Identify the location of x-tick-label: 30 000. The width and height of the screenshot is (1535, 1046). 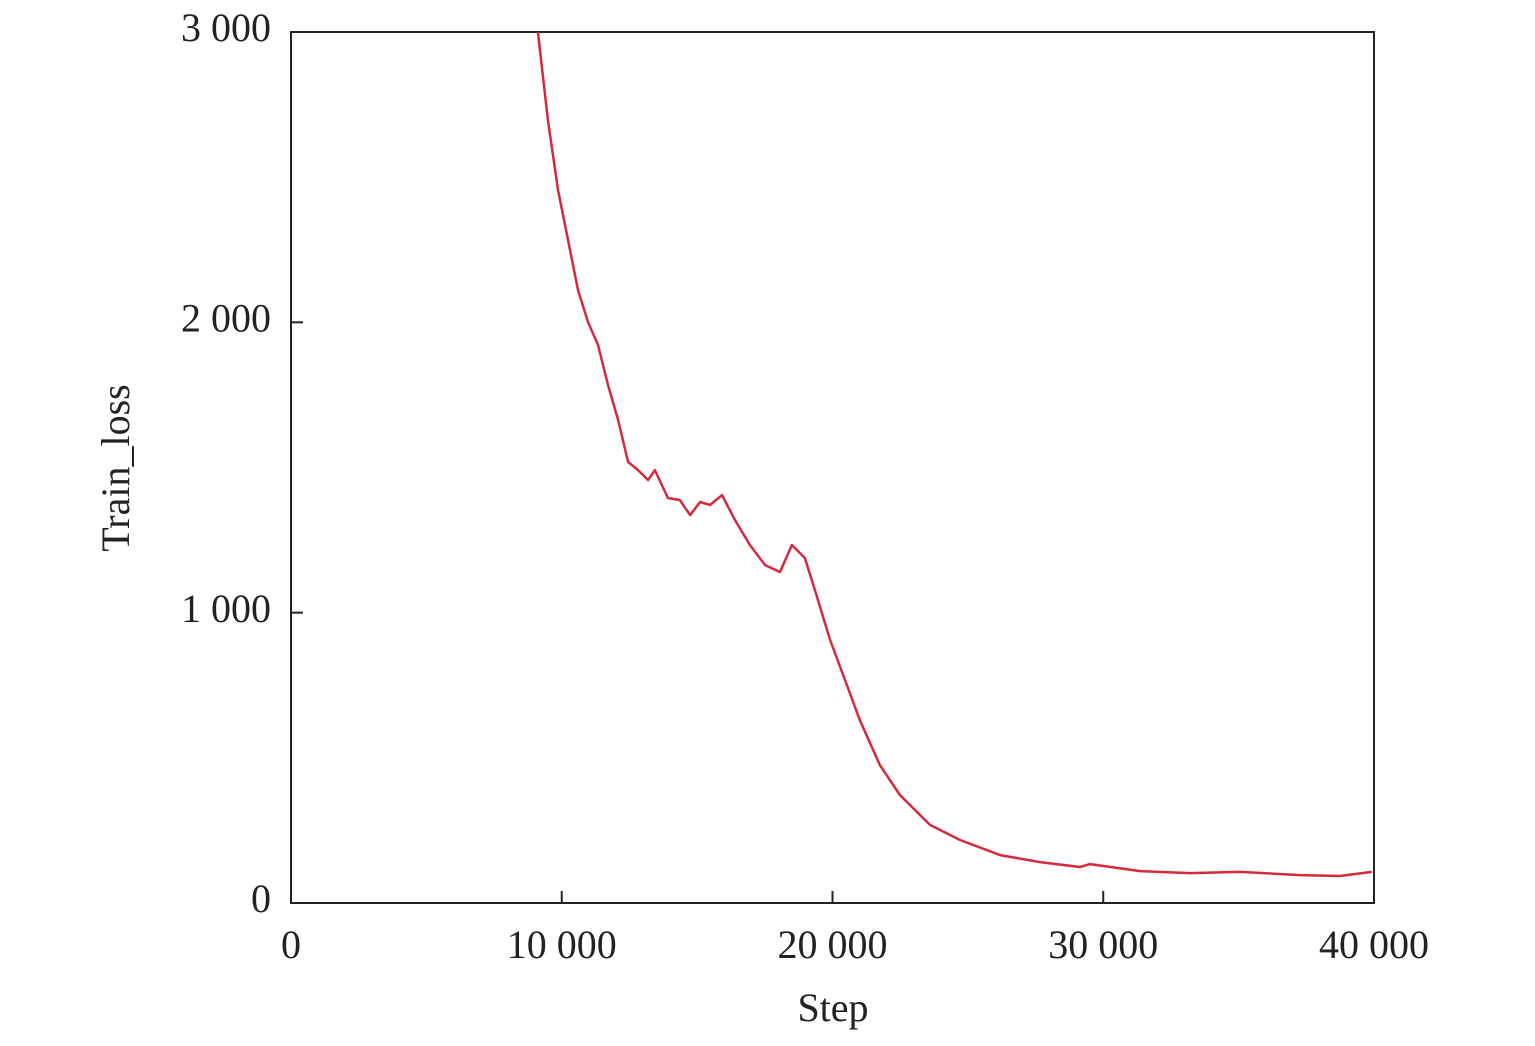
(1103, 944).